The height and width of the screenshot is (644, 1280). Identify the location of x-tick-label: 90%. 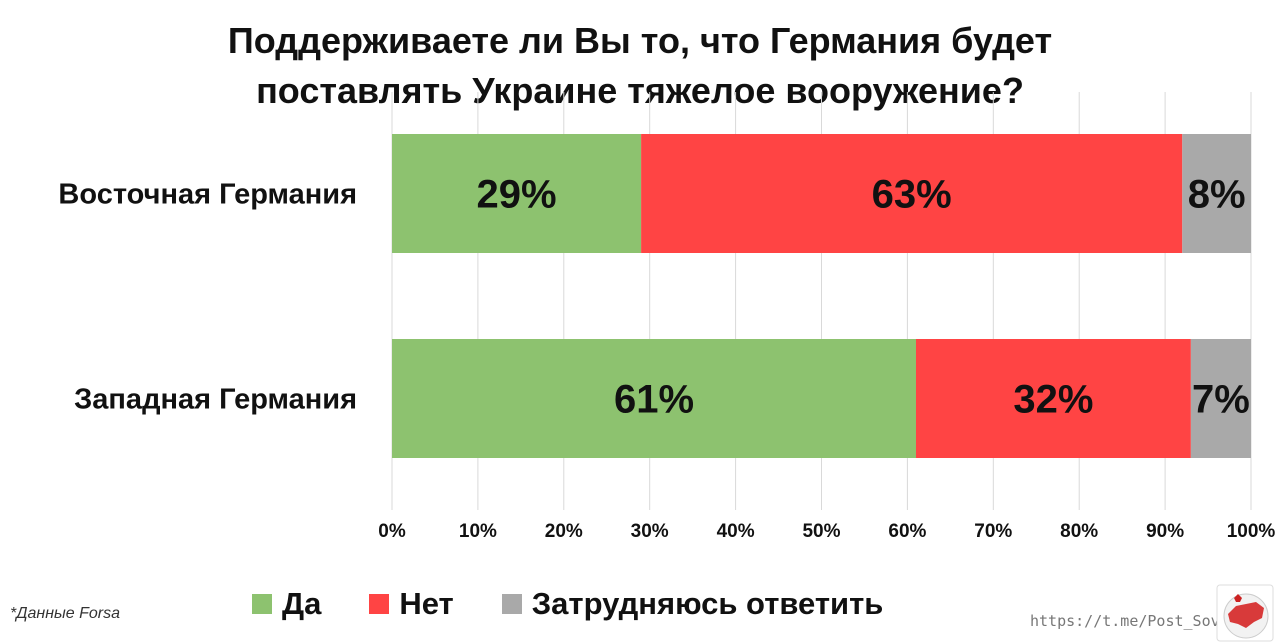
(1165, 531).